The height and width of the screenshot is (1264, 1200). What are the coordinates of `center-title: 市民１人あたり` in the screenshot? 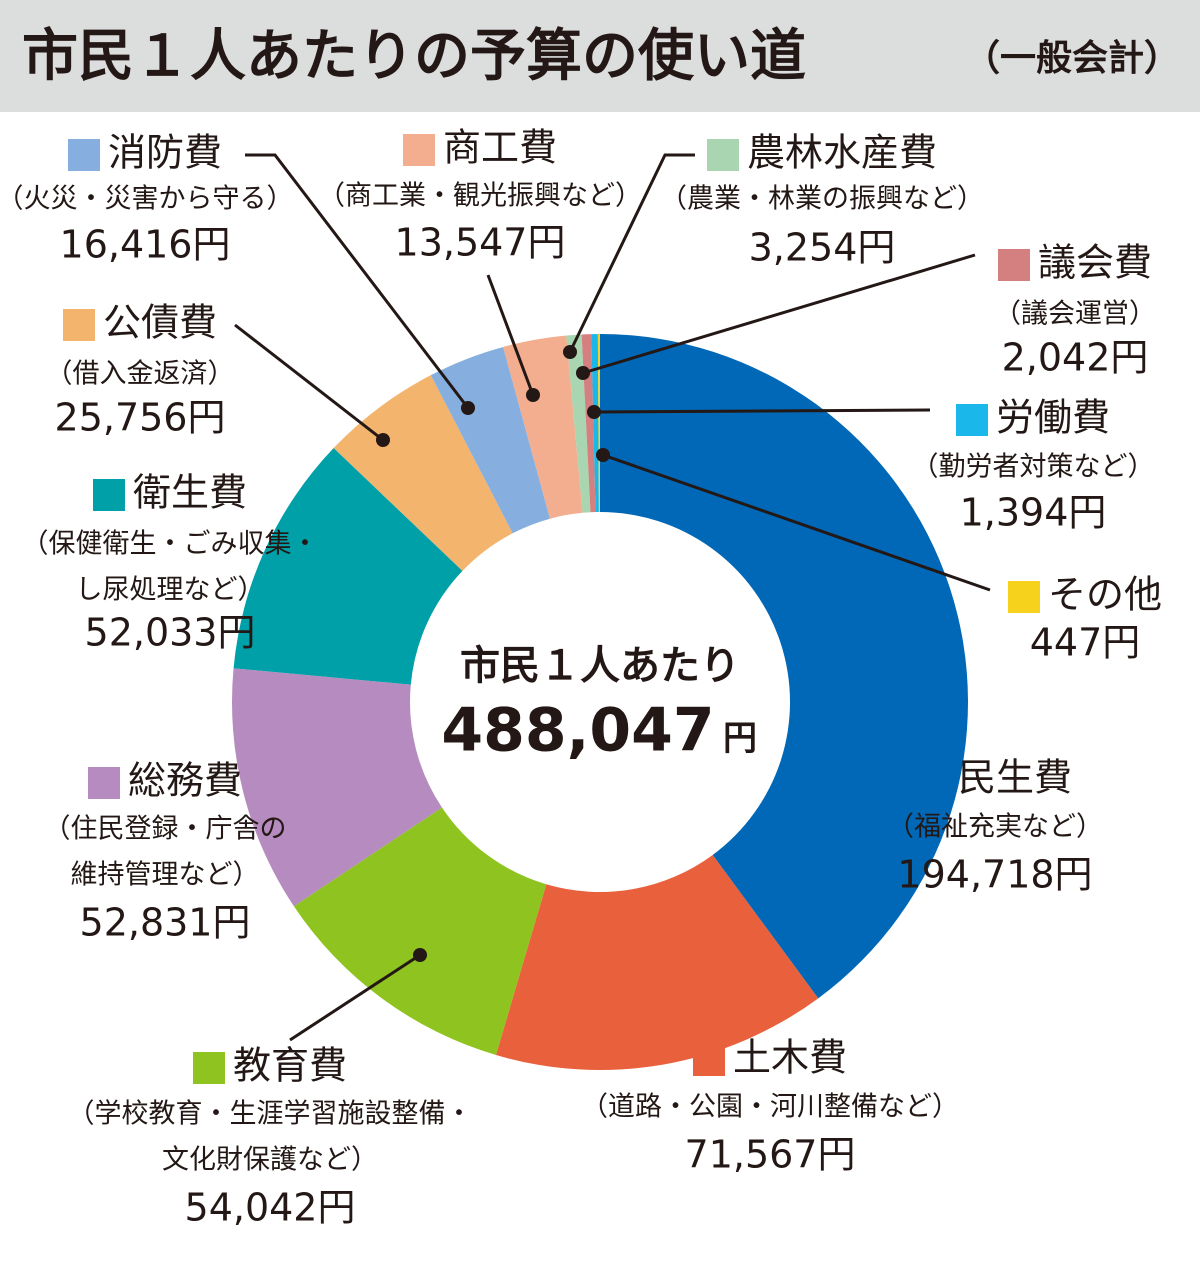 It's located at (600, 666).